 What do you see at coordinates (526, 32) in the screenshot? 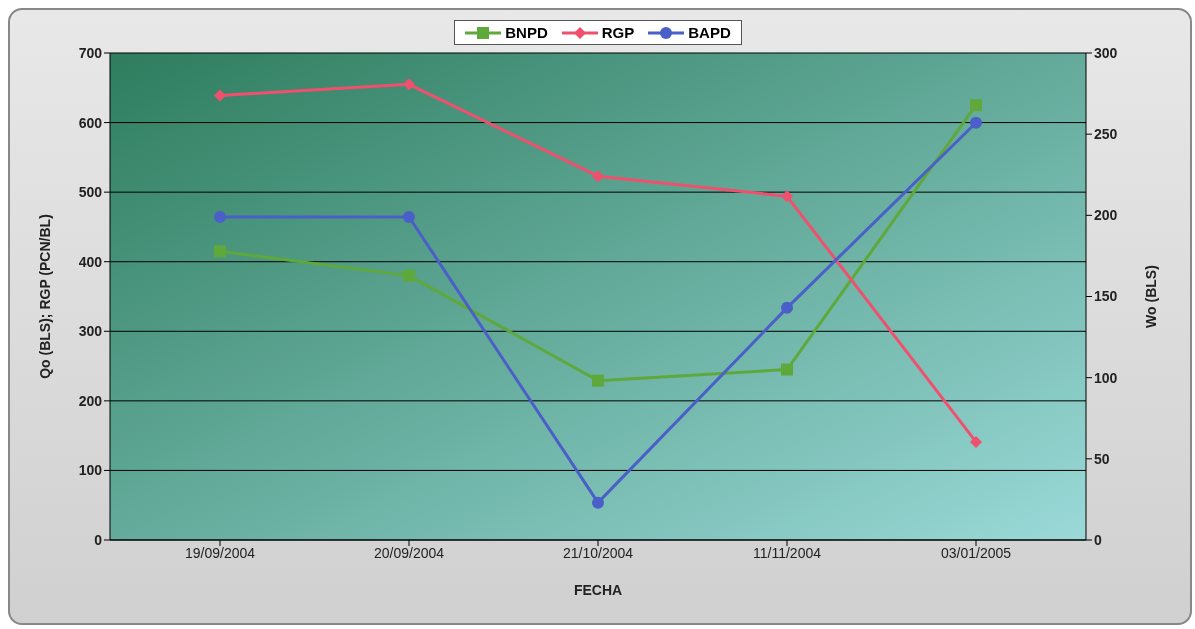
I see `legend-label: BNPD` at bounding box center [526, 32].